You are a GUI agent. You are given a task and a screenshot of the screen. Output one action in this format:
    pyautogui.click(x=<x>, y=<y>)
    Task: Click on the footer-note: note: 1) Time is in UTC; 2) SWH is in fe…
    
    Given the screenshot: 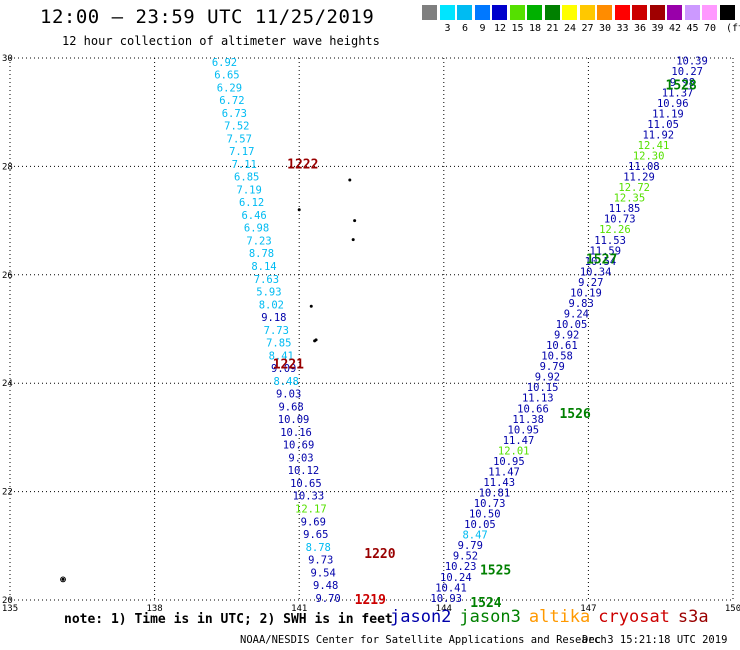 What is the action you would take?
    pyautogui.click(x=228, y=619)
    